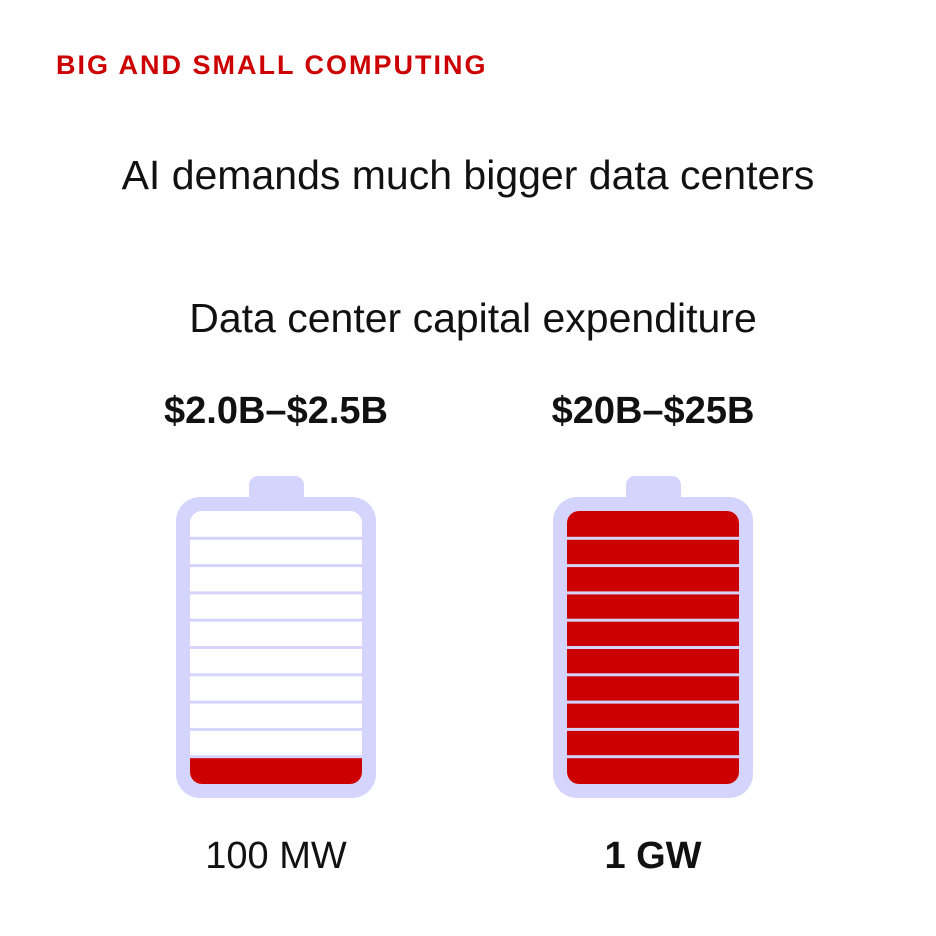  I want to click on chart-title: Data center capital expenditure, so click(473, 318).